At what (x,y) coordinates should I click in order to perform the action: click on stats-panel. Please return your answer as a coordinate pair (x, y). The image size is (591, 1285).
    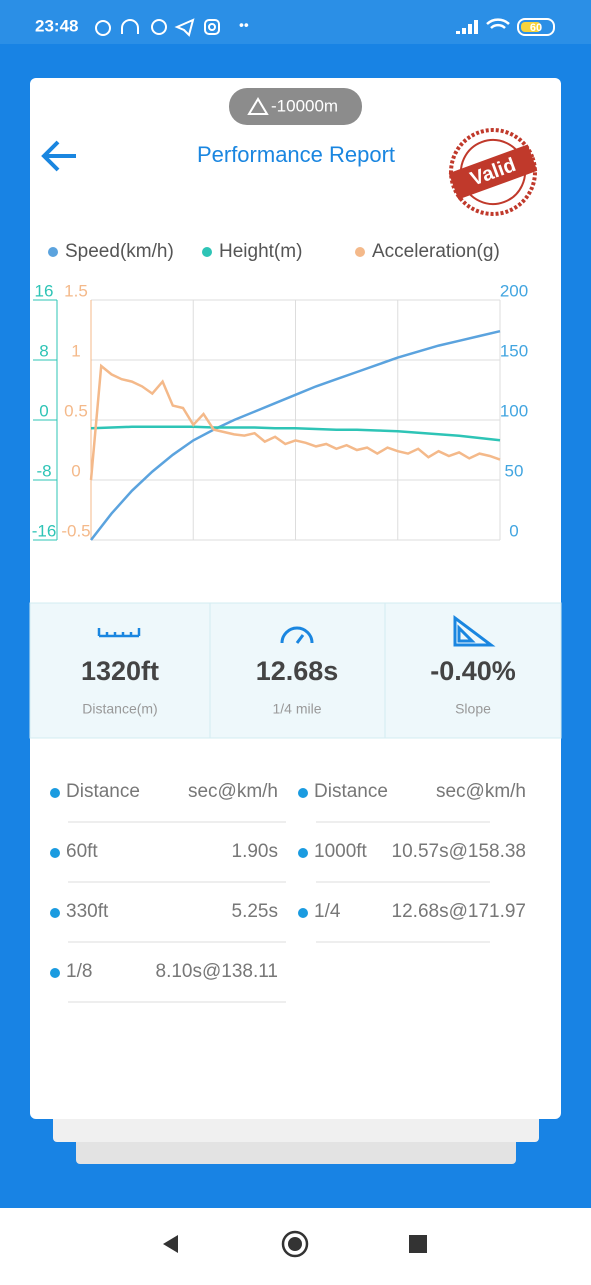
    Looking at the image, I should click on (295, 670).